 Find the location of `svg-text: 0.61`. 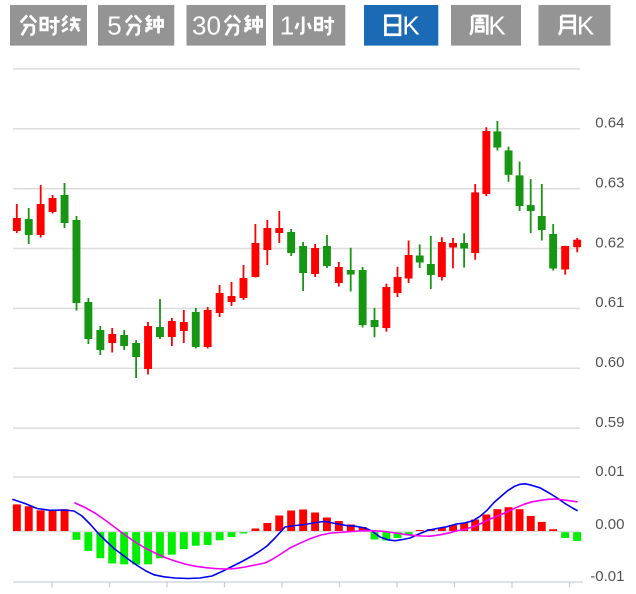

svg-text: 0.61 is located at coordinates (609, 302).